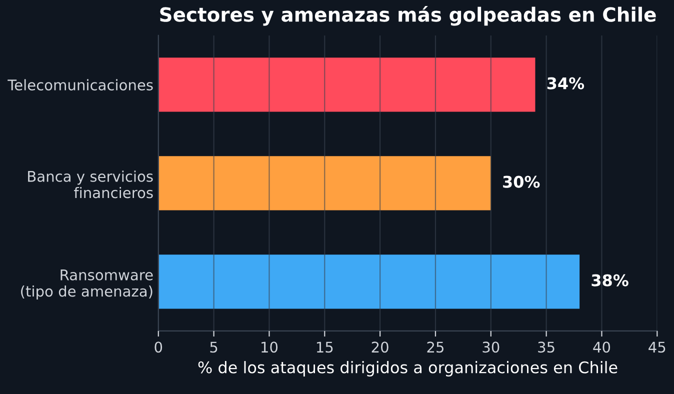 The width and height of the screenshot is (674, 394). I want to click on x-tick-label: 45, so click(657, 347).